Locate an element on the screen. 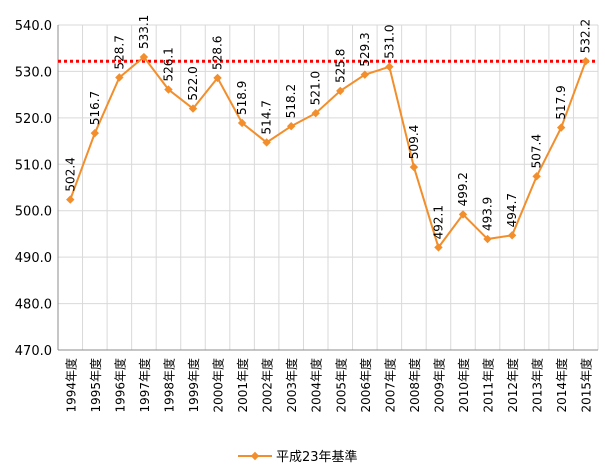 Image resolution: width=605 pixels, height=469 pixels. x-tick-label: 2002年度 is located at coordinates (267, 385).